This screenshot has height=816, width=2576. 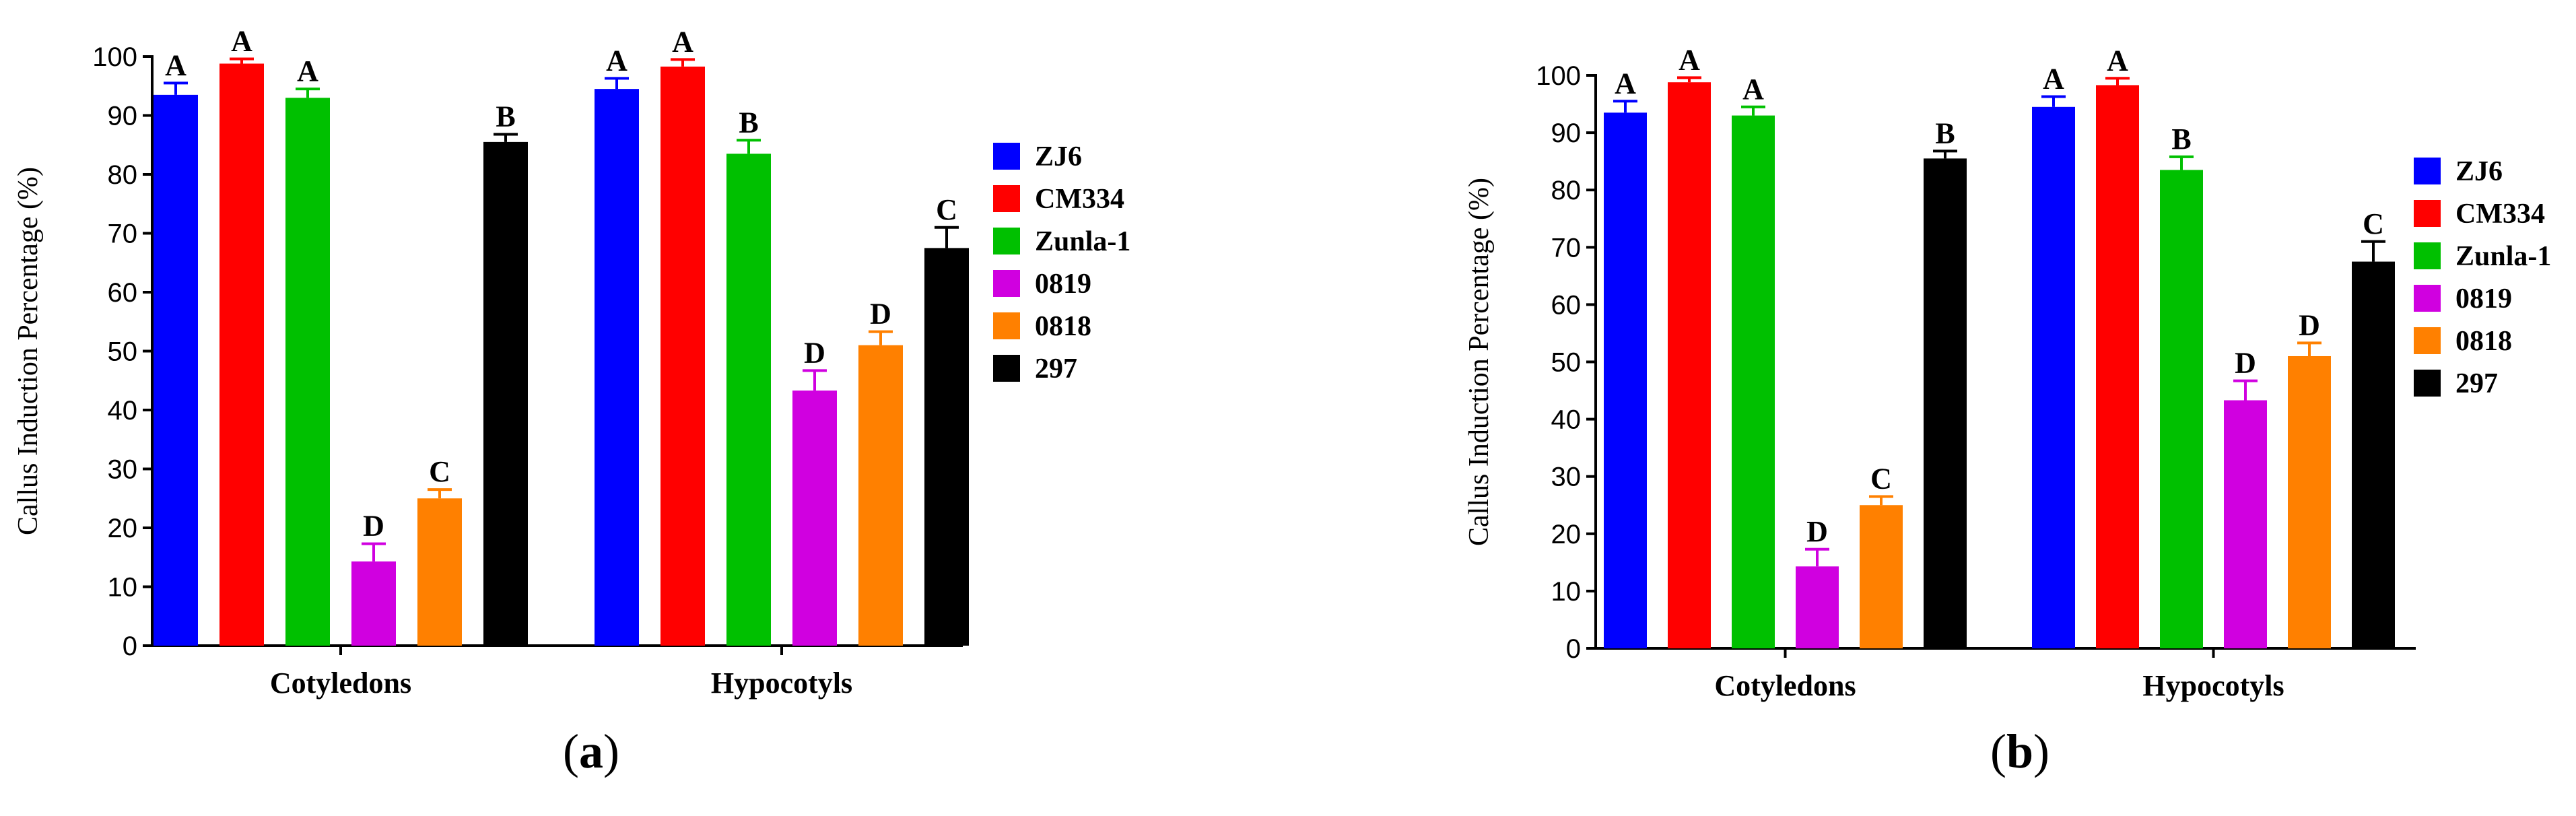 What do you see at coordinates (1566, 248) in the screenshot?
I see `y-tick-label: 70` at bounding box center [1566, 248].